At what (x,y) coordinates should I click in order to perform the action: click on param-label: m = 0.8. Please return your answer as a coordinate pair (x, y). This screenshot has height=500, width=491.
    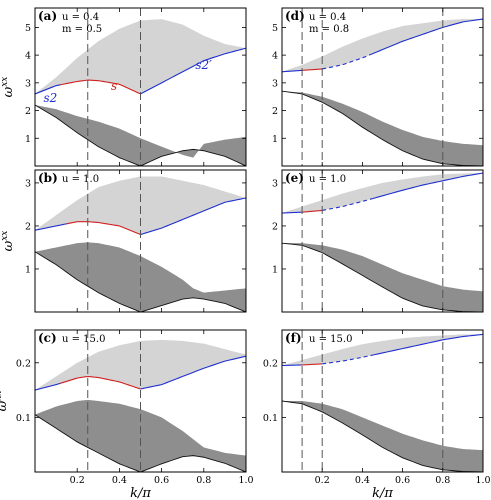
    Looking at the image, I should click on (329, 29).